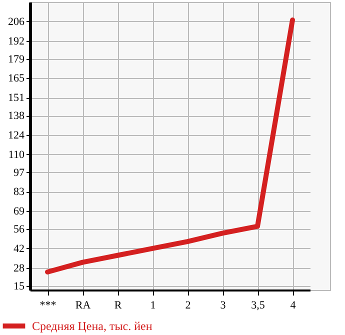 Image resolution: width=345 pixels, height=335 pixels. I want to click on x-tick-label: 3,5, so click(258, 306).